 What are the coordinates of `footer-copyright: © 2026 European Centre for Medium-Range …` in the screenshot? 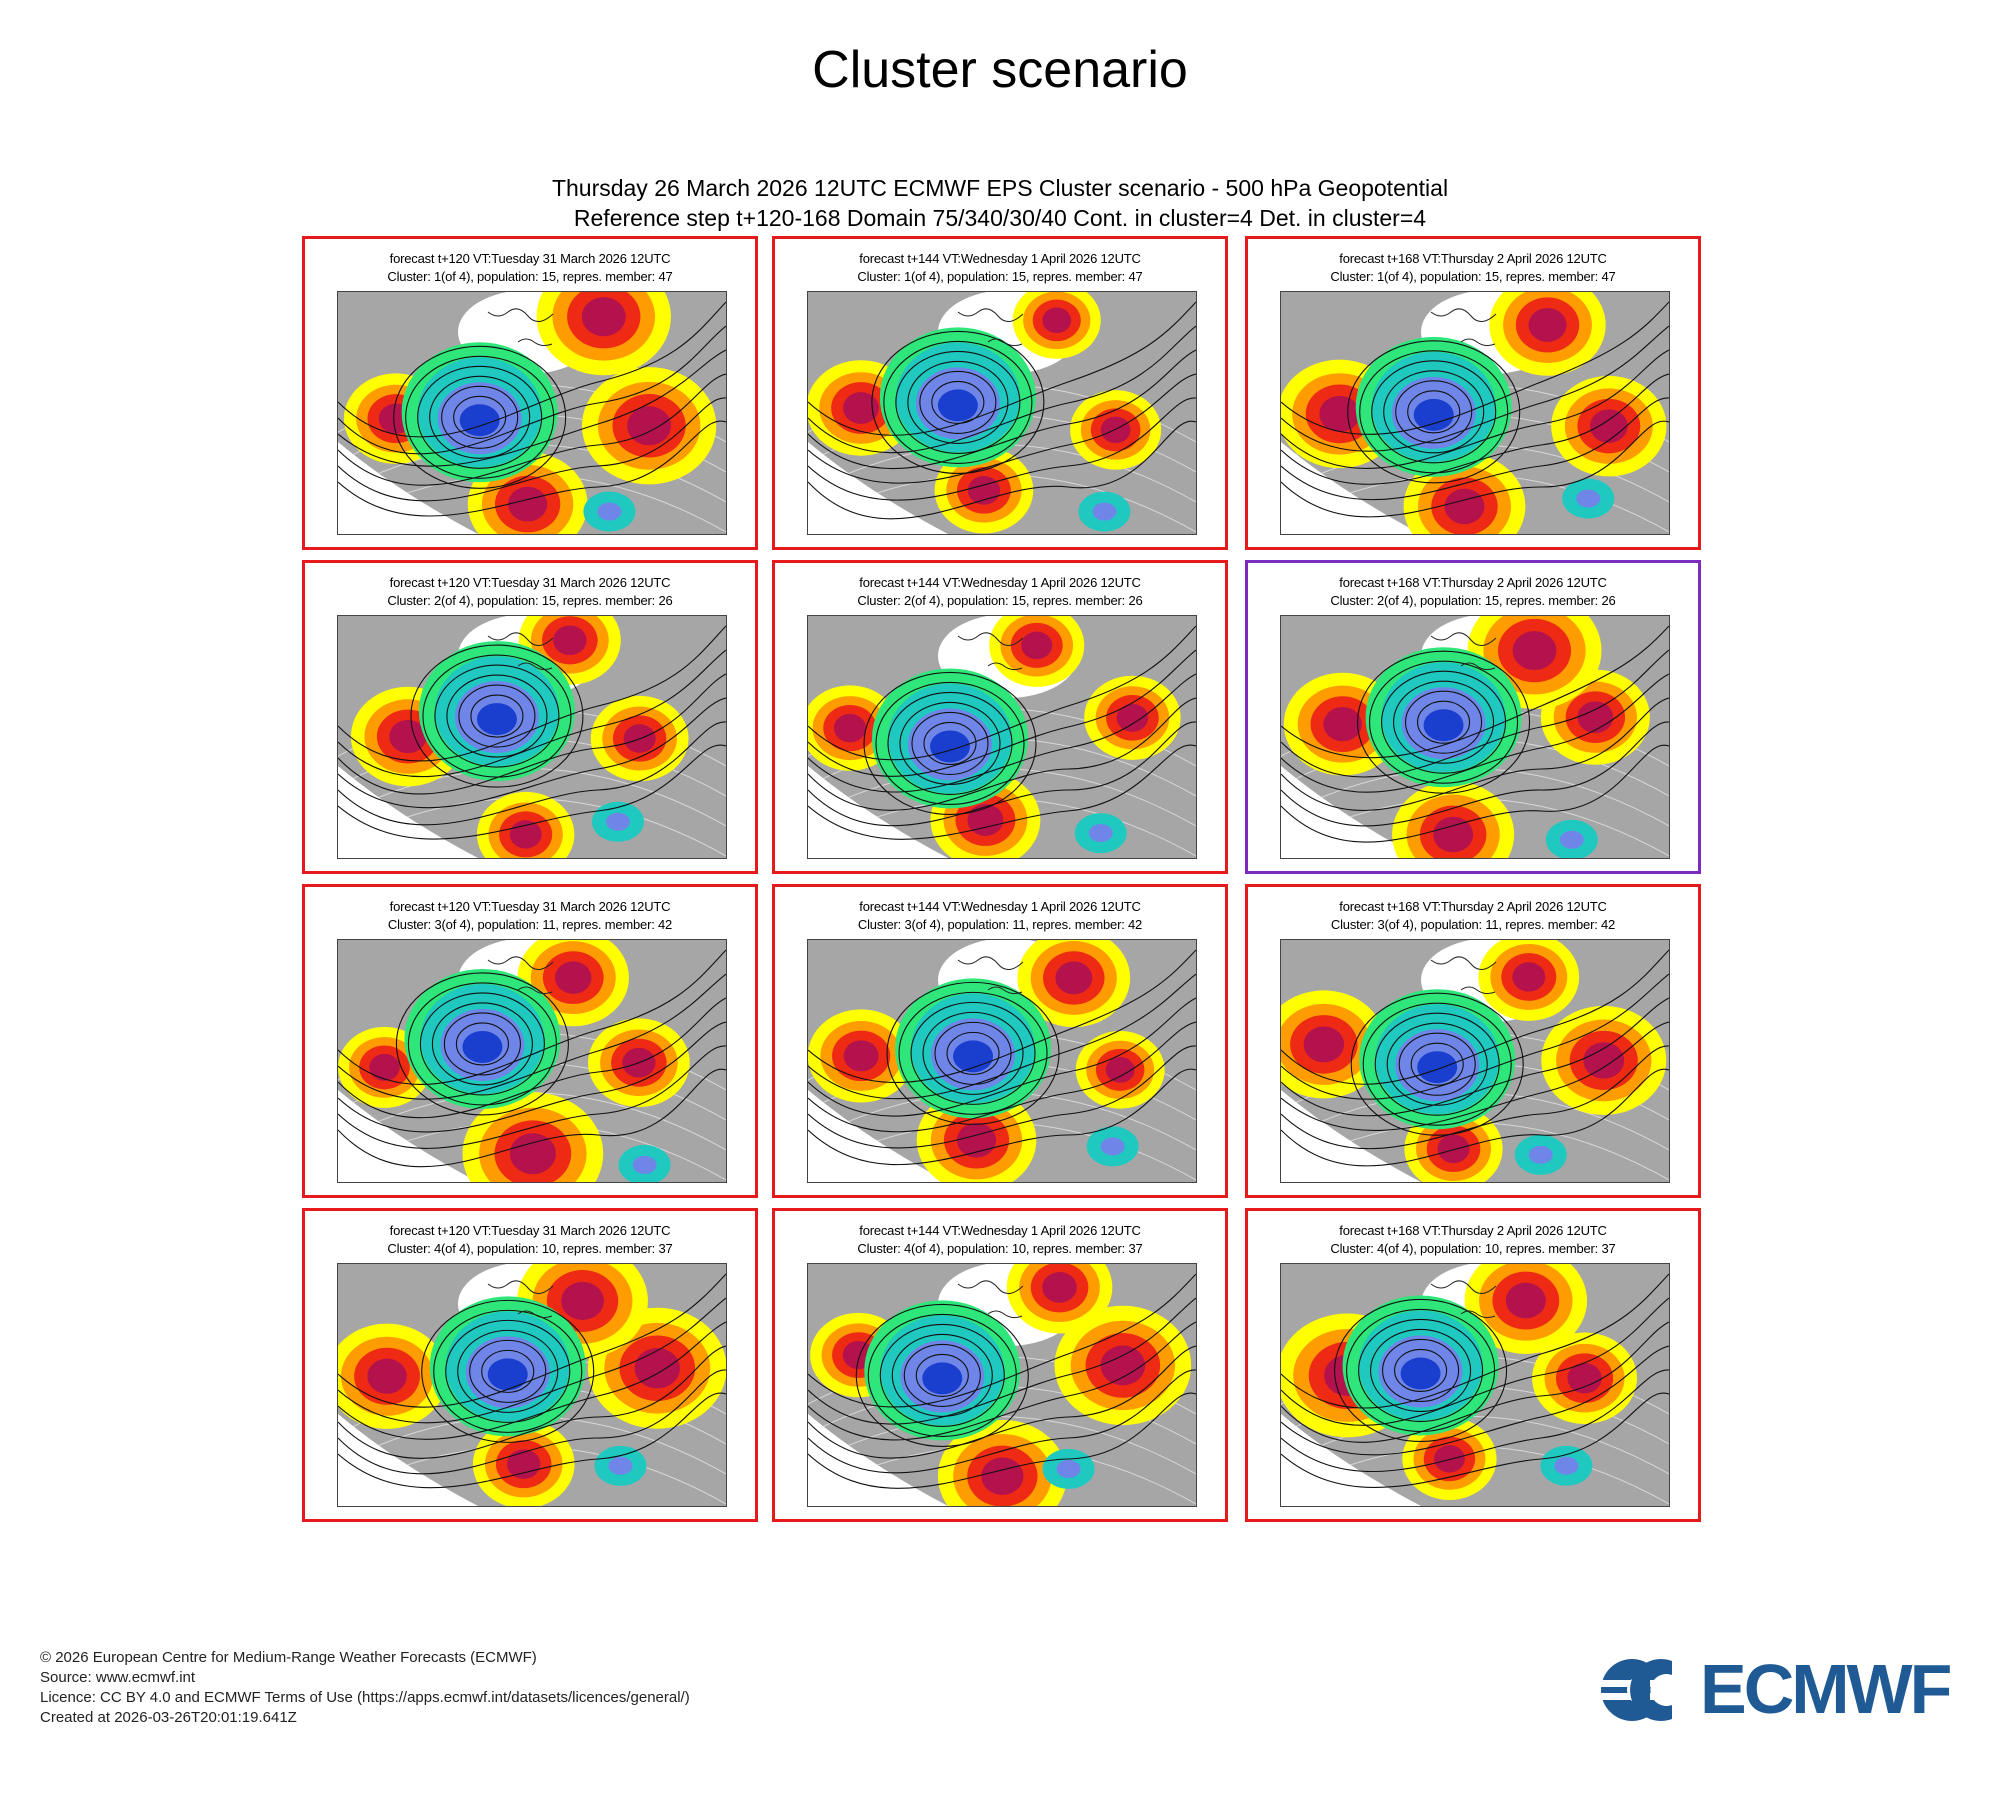 It's located at (288, 1657).